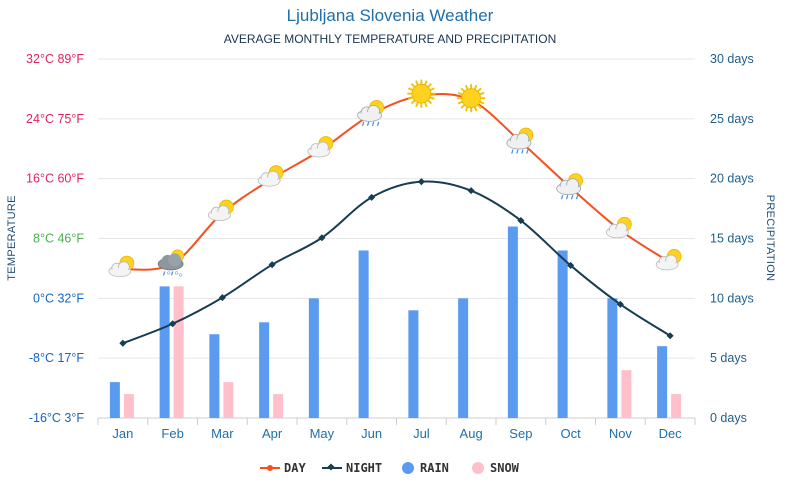 This screenshot has height=483, width=786. I want to click on x-tick-label: Mar, so click(222, 433).